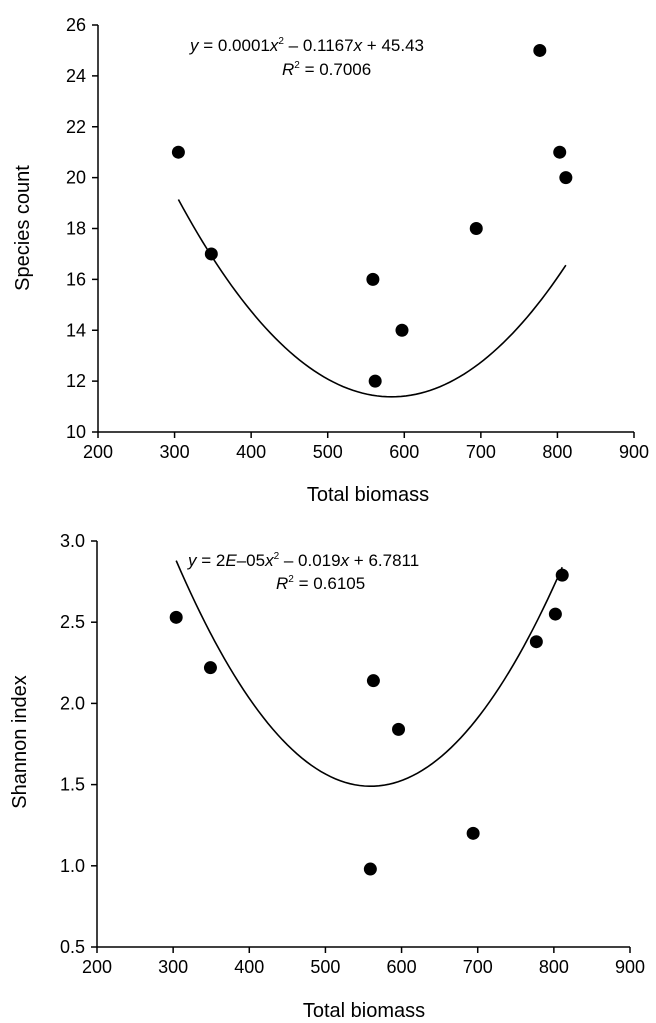 This screenshot has width=656, height=1023. Describe the element at coordinates (76, 279) in the screenshot. I see `y-tick-label: 16` at that location.